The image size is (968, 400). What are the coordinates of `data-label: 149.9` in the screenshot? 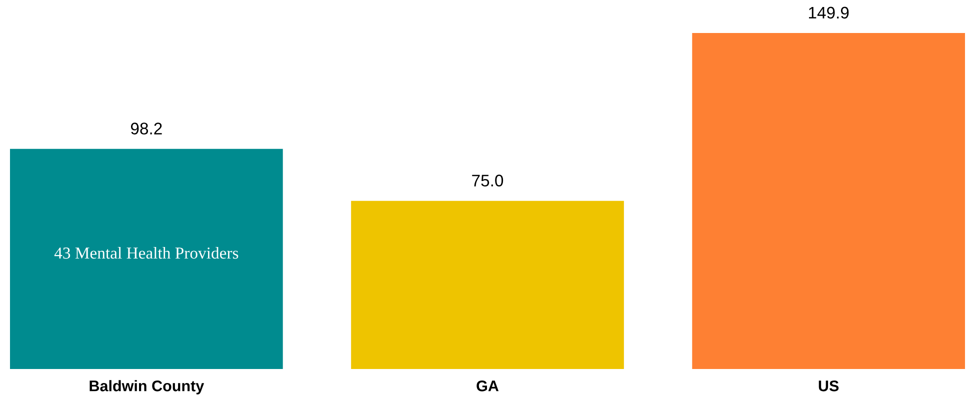 It's located at (828, 12).